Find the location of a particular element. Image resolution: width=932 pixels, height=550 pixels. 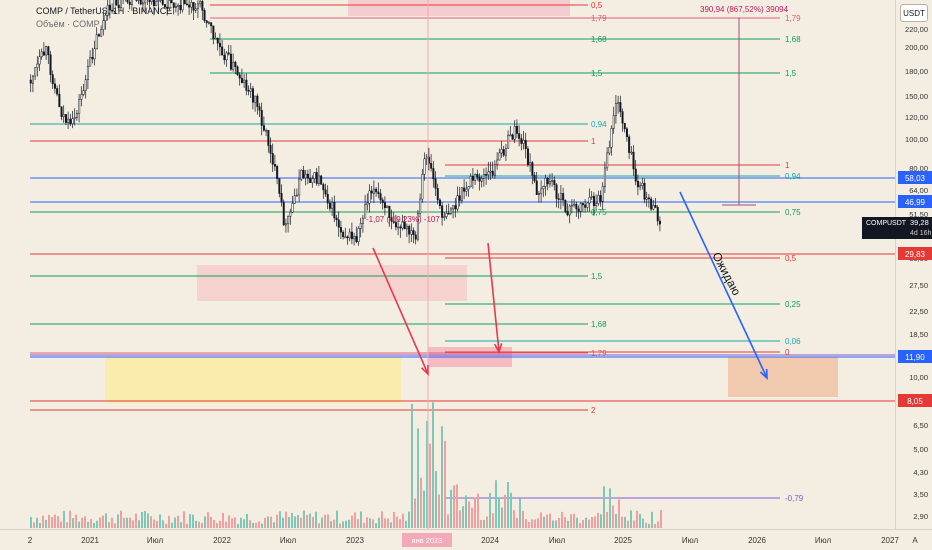

support-zone-pink is located at coordinates (332, 283).